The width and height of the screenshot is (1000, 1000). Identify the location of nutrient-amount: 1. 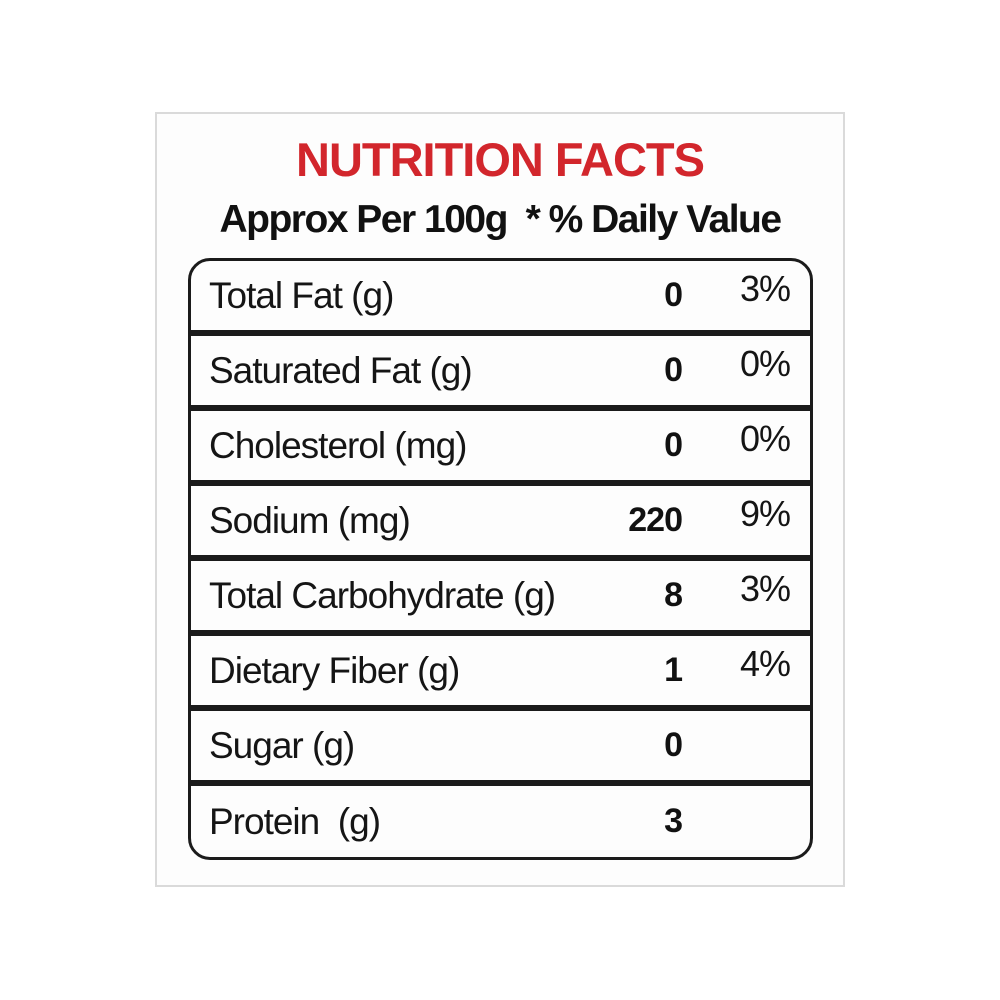
(673, 670).